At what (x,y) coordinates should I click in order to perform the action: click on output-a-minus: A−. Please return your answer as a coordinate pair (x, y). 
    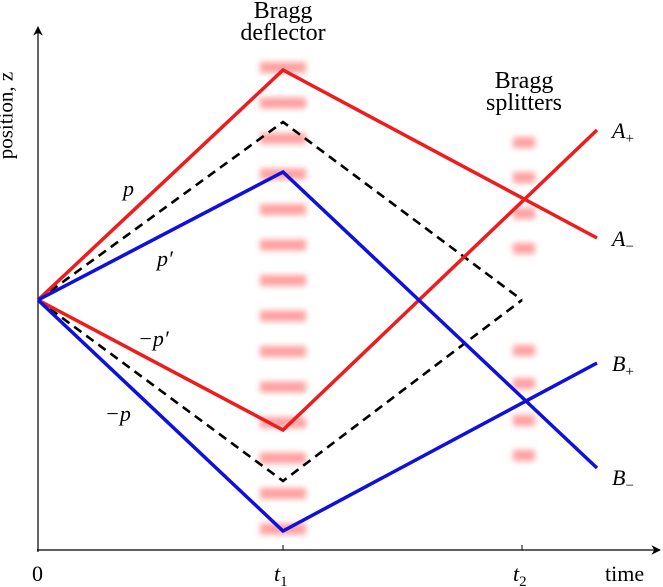
    Looking at the image, I should click on (623, 241).